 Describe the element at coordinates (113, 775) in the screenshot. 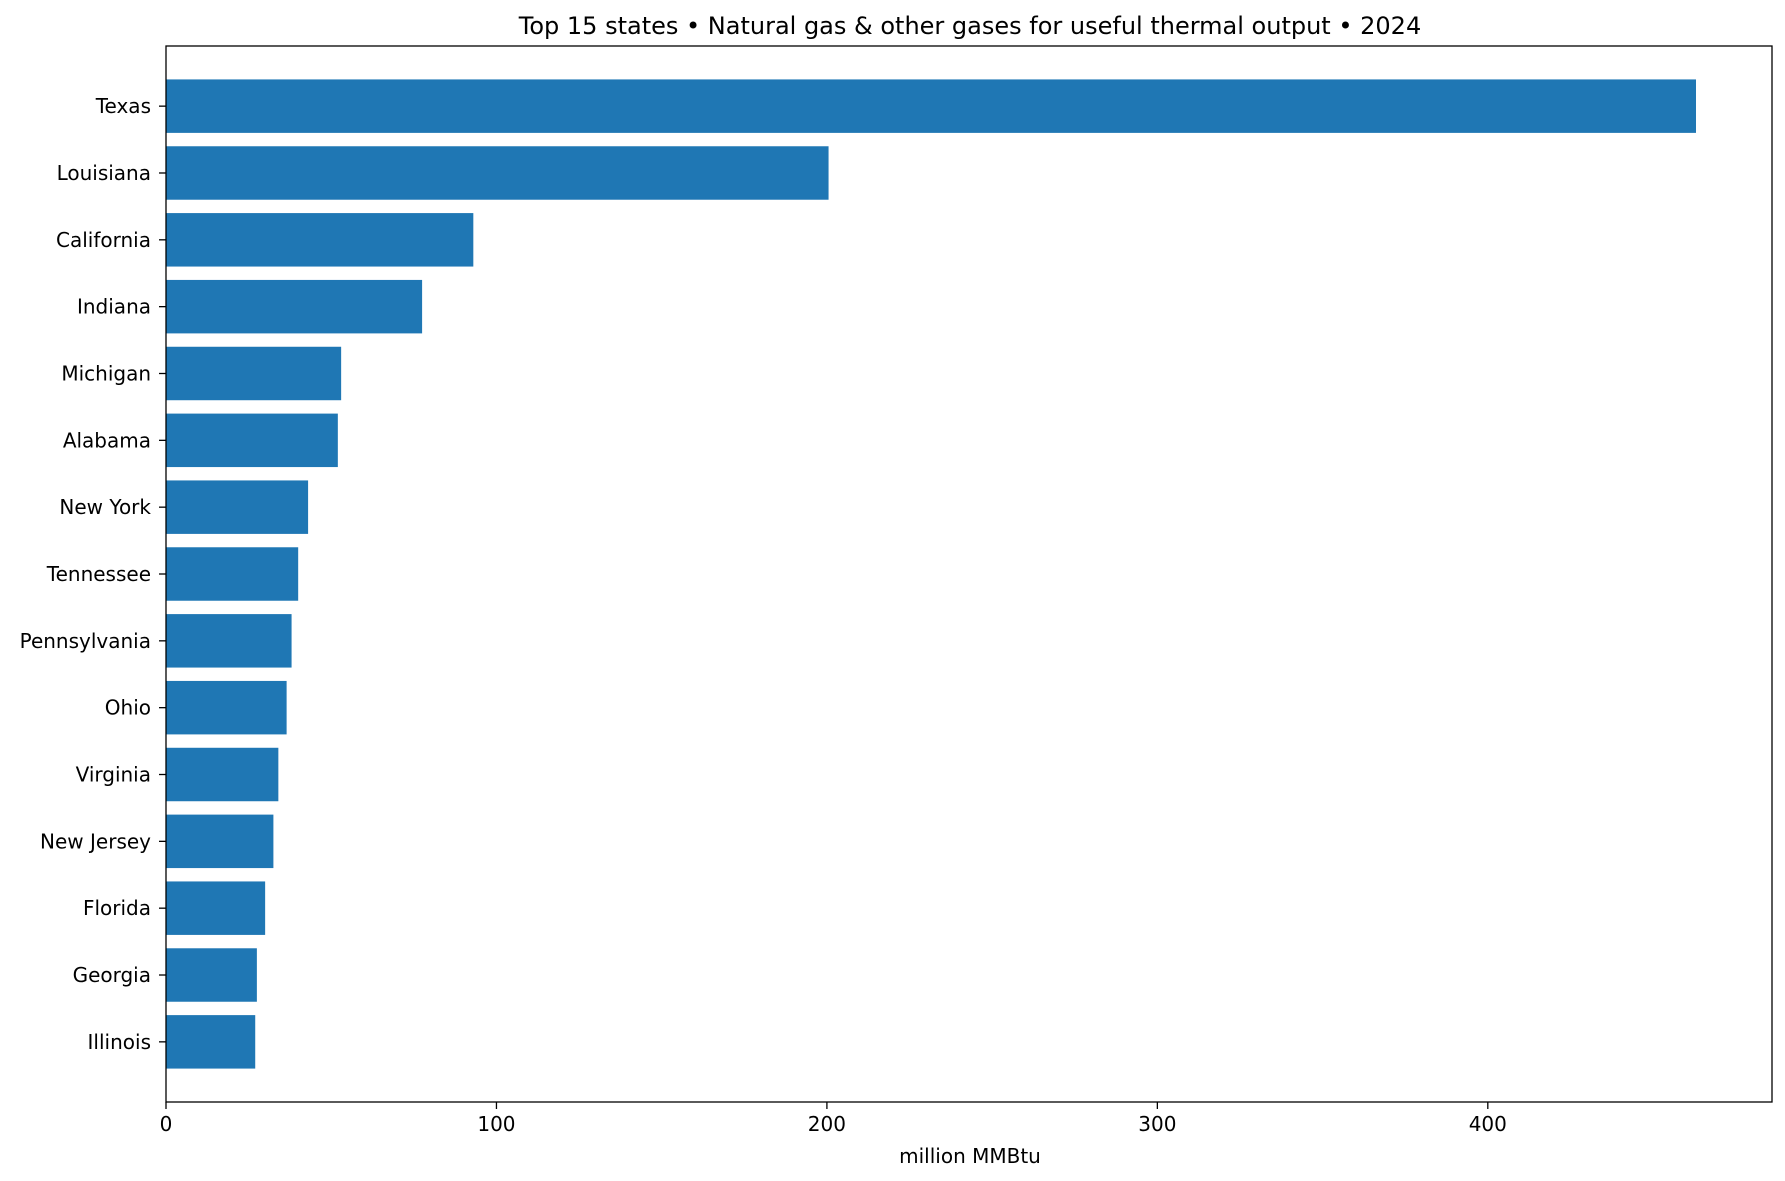

I see `y-tick-label-virginia: Virginia` at that location.